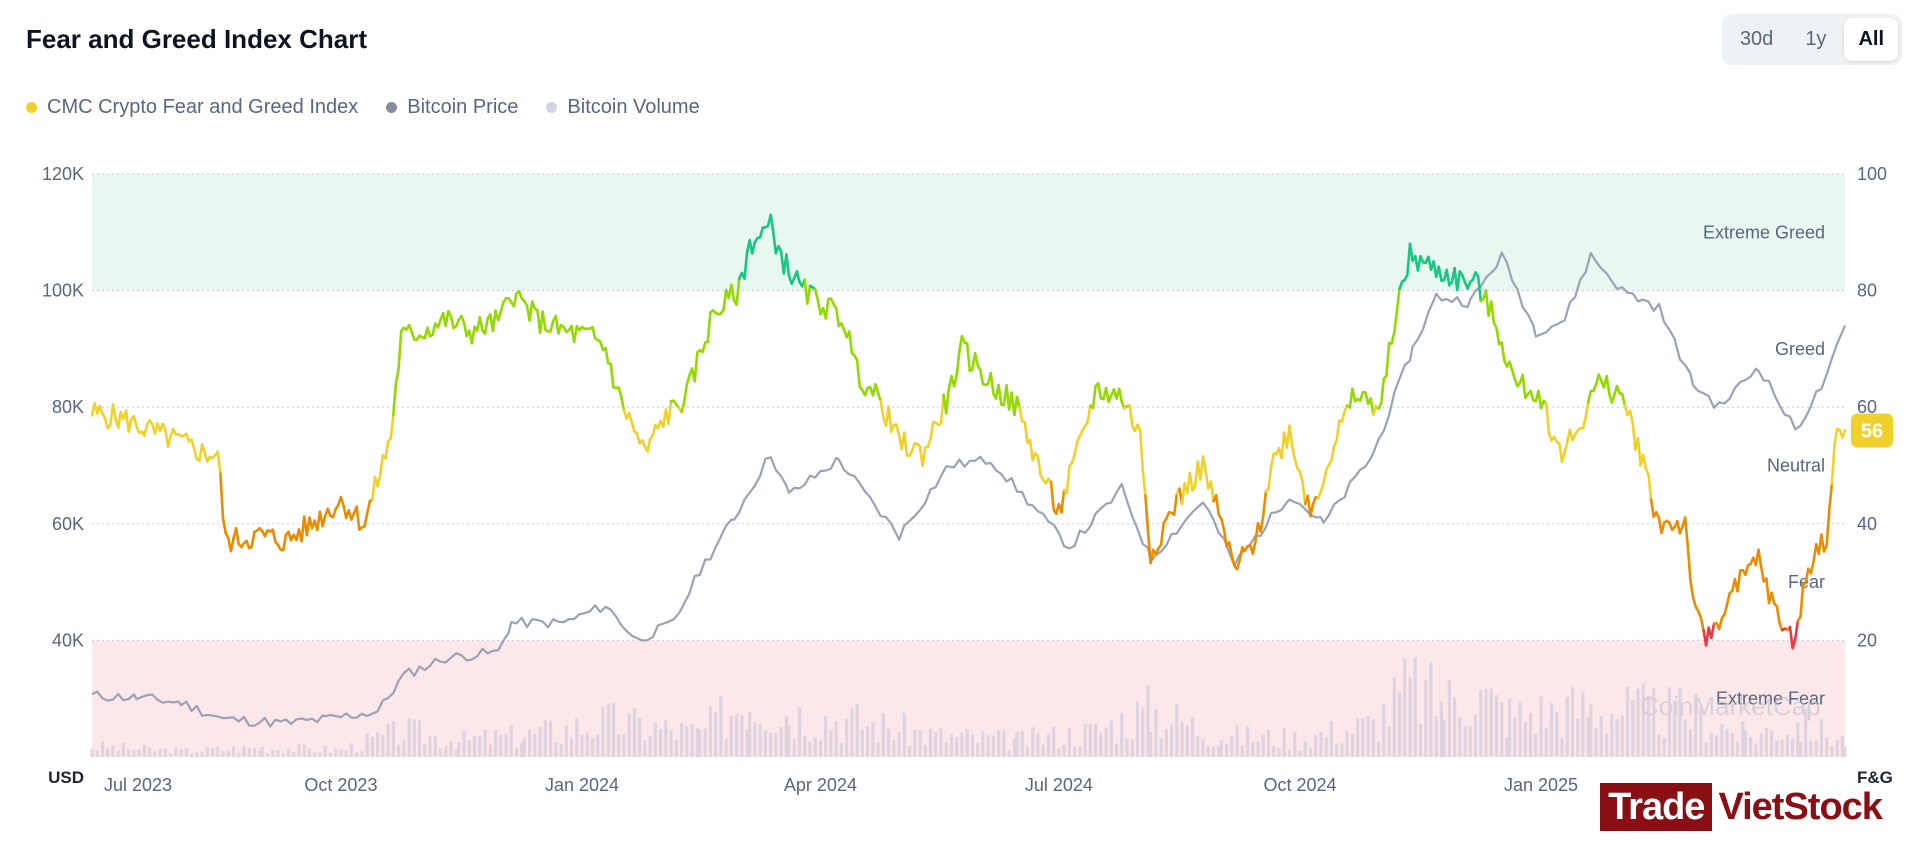  Describe the element at coordinates (340, 785) in the screenshot. I see `x-tick-1: Oct 2023` at that location.